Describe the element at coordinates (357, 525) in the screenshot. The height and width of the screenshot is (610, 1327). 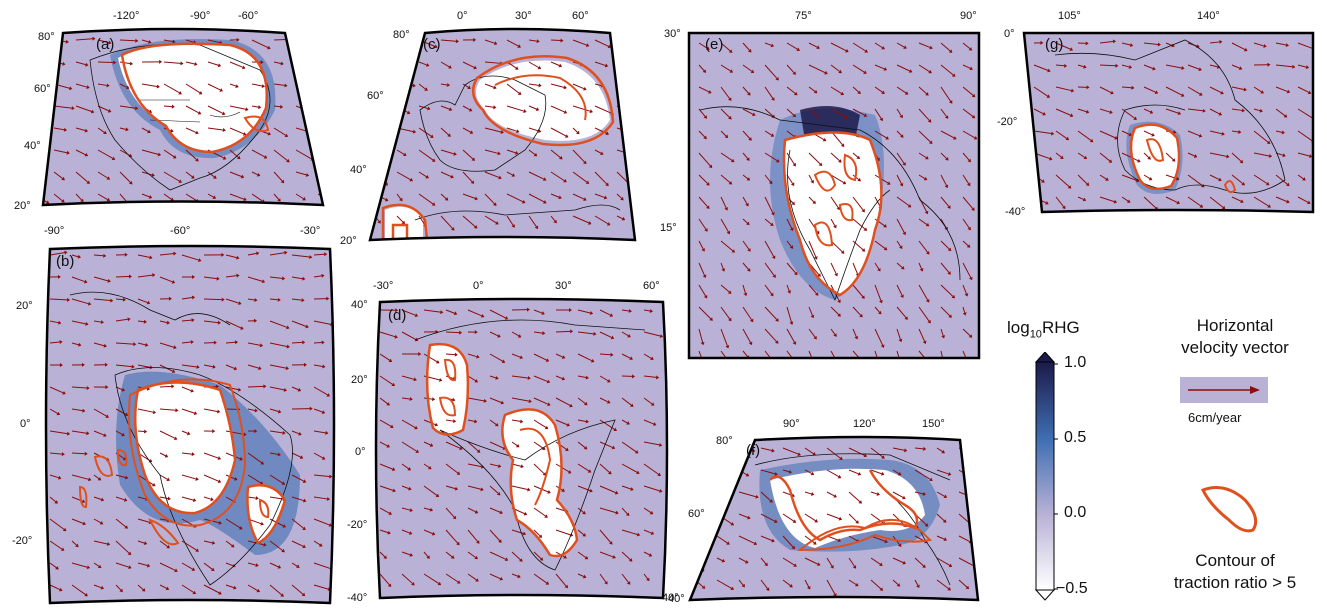
I see `left-tick: -20°` at that location.